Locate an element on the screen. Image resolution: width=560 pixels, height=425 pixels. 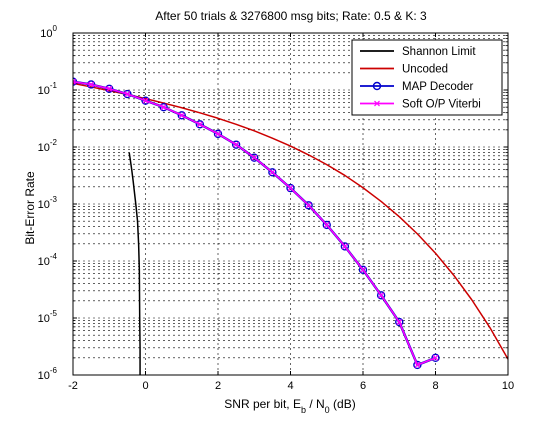
y-tick-exponent: -3 is located at coordinates (54, 199).